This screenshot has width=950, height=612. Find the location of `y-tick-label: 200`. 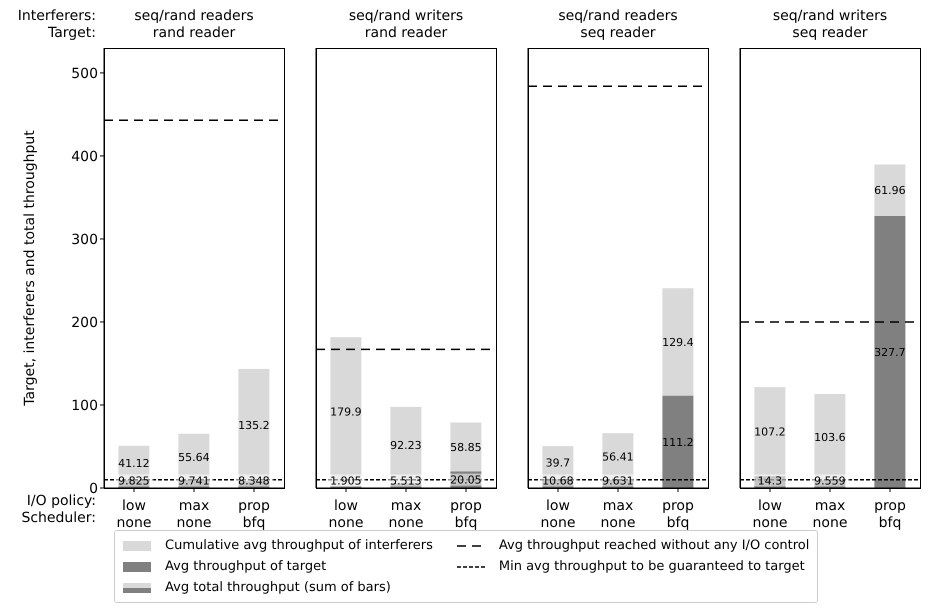

y-tick-label: 200 is located at coordinates (84, 322).